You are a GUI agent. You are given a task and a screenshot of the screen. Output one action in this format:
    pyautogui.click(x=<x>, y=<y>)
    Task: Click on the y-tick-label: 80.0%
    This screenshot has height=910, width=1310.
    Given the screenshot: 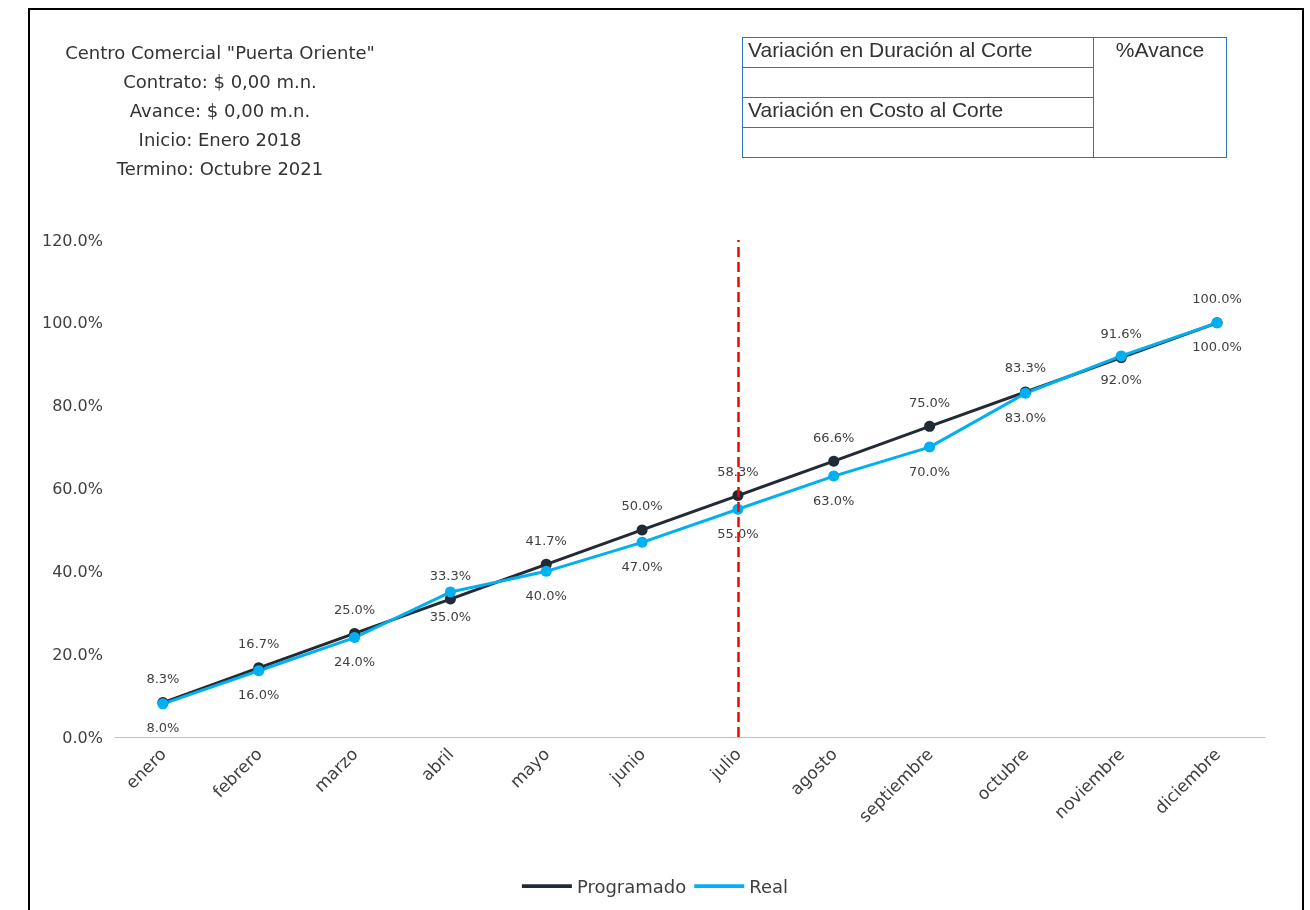 What is the action you would take?
    pyautogui.click(x=77, y=406)
    